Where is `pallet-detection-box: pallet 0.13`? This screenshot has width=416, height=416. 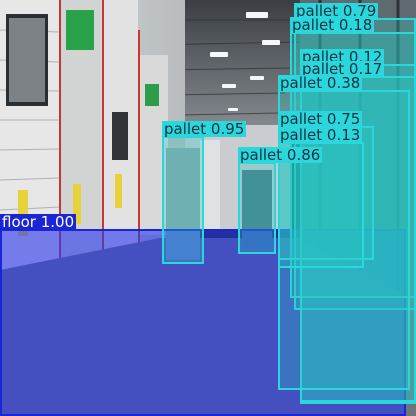 pallet-detection-box: pallet 0.13 is located at coordinates (321, 197).